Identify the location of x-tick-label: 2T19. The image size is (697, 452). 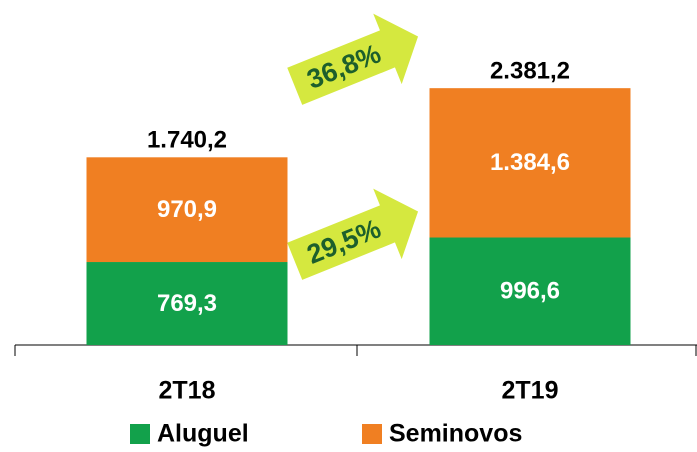
(530, 391).